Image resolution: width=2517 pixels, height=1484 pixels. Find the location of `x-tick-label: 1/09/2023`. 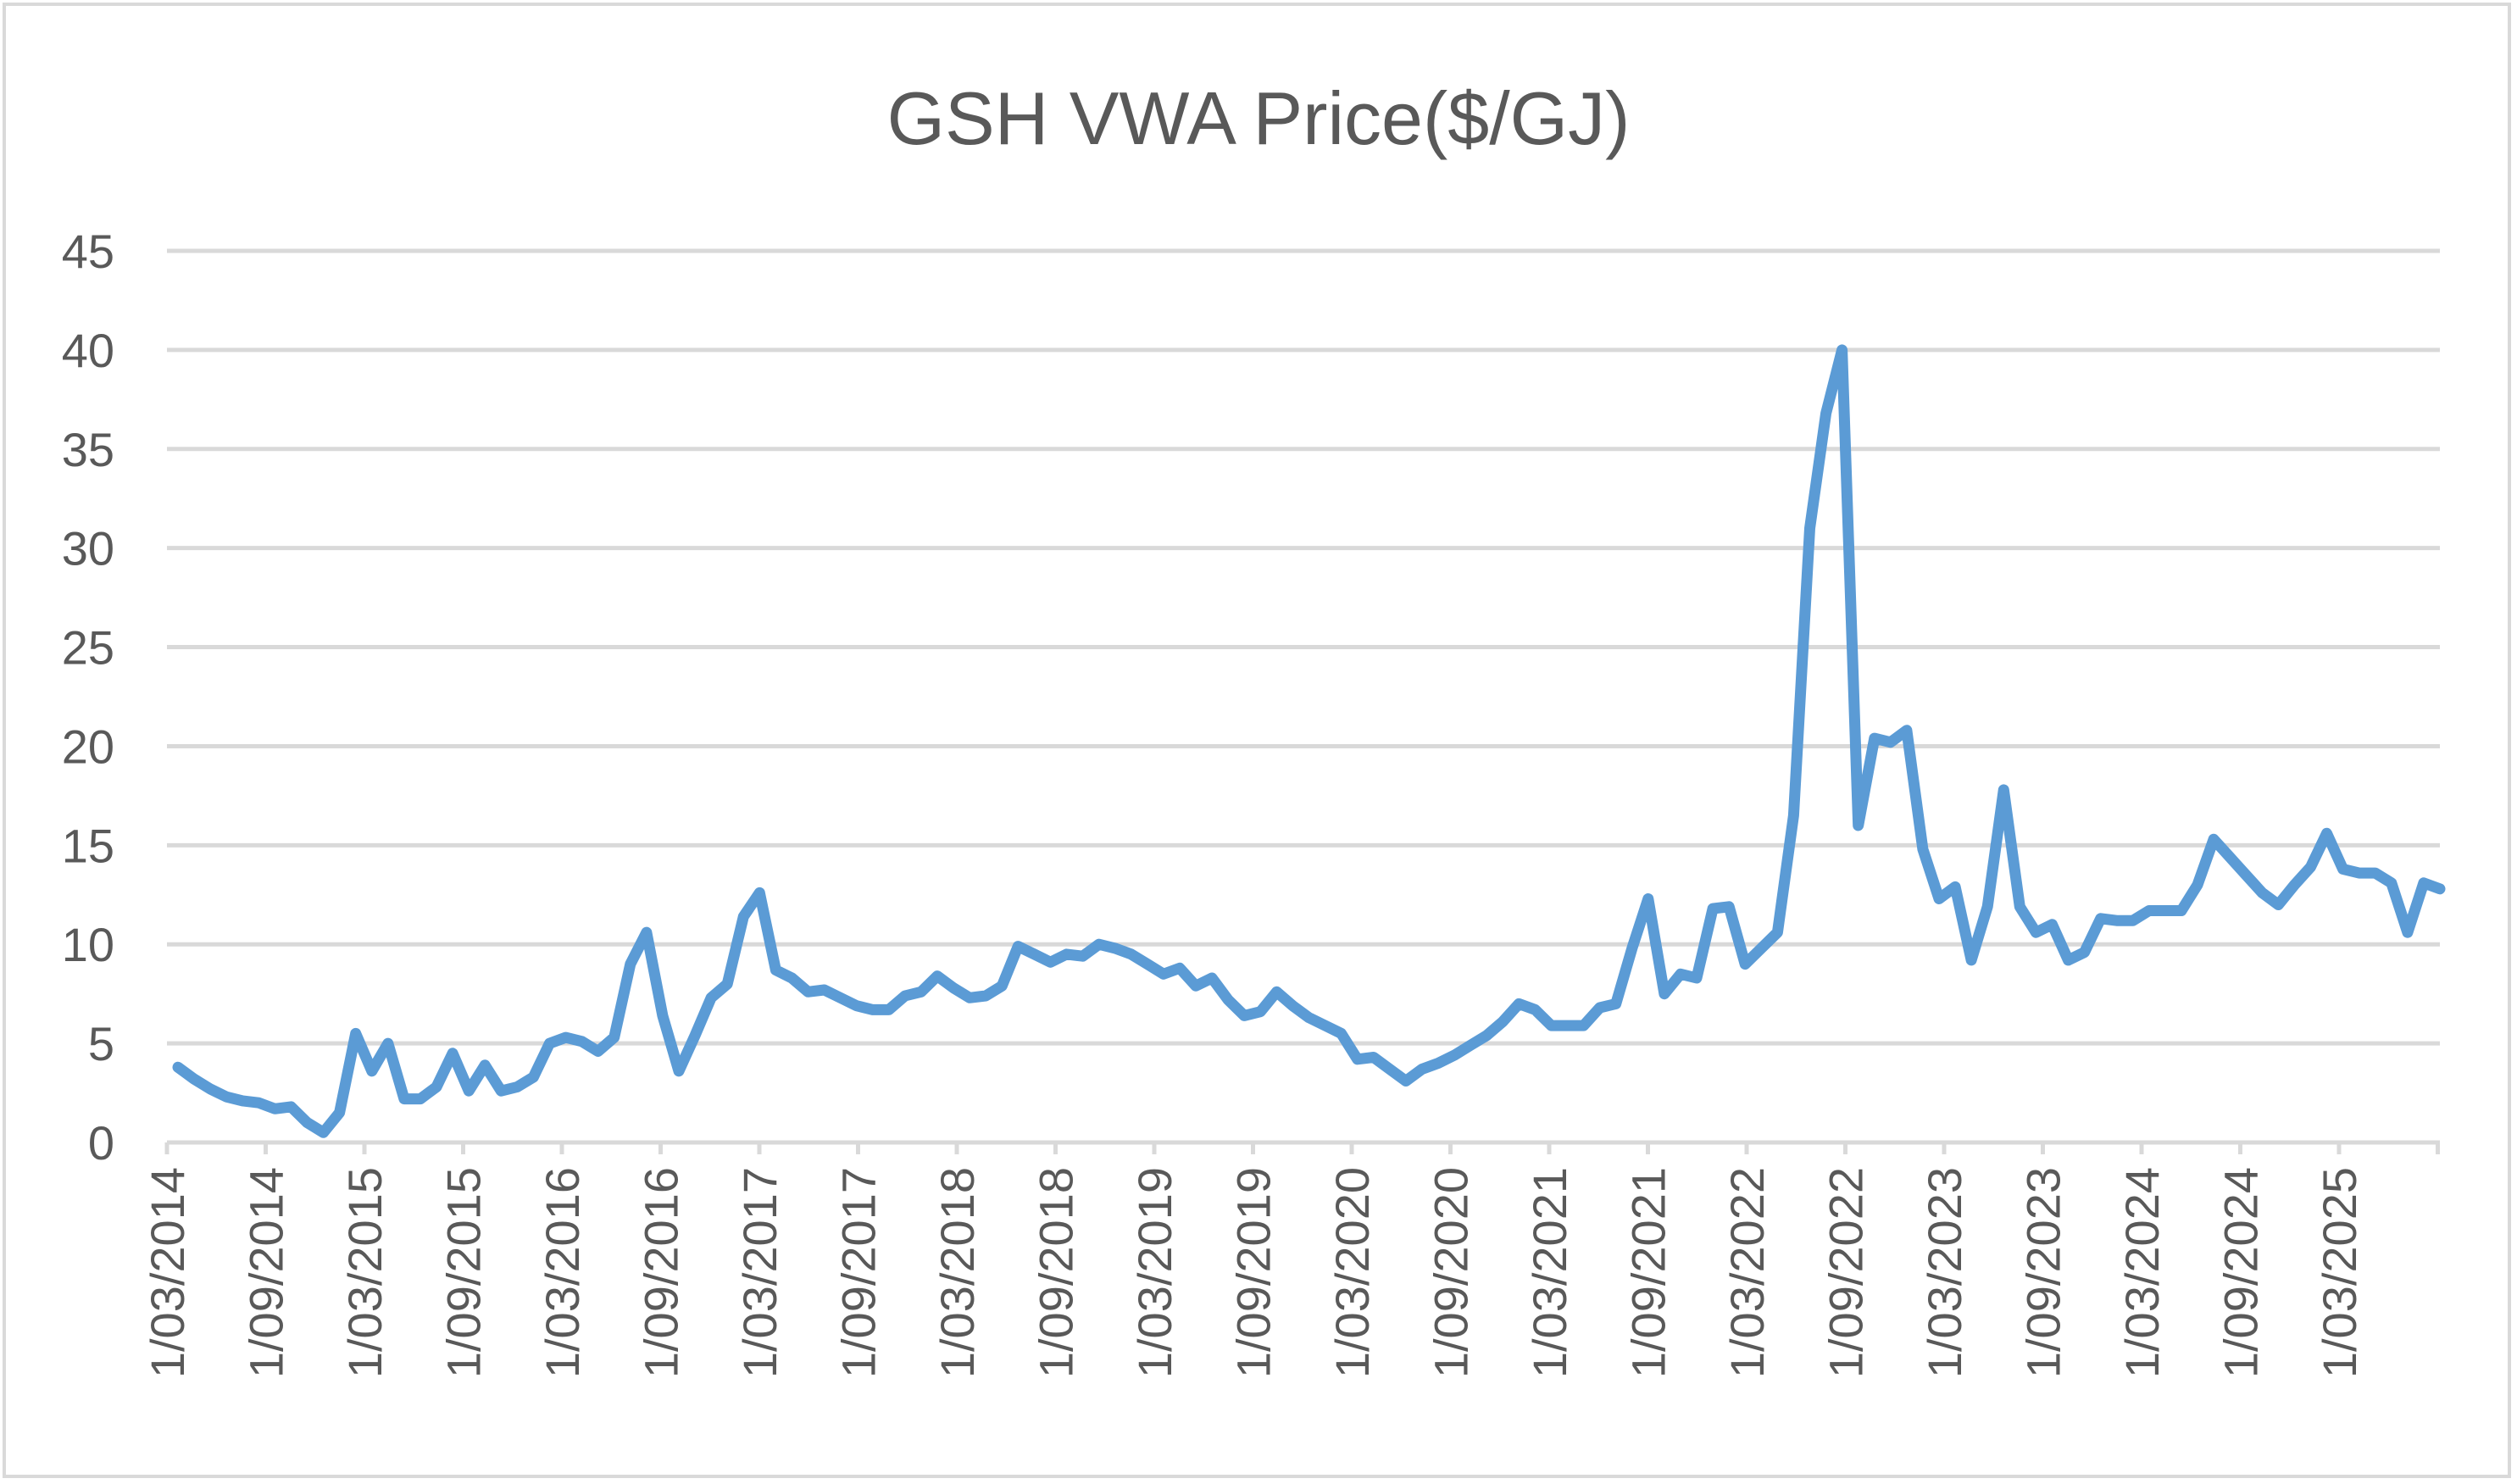

x-tick-label: 1/09/2023 is located at coordinates (2043, 1273).